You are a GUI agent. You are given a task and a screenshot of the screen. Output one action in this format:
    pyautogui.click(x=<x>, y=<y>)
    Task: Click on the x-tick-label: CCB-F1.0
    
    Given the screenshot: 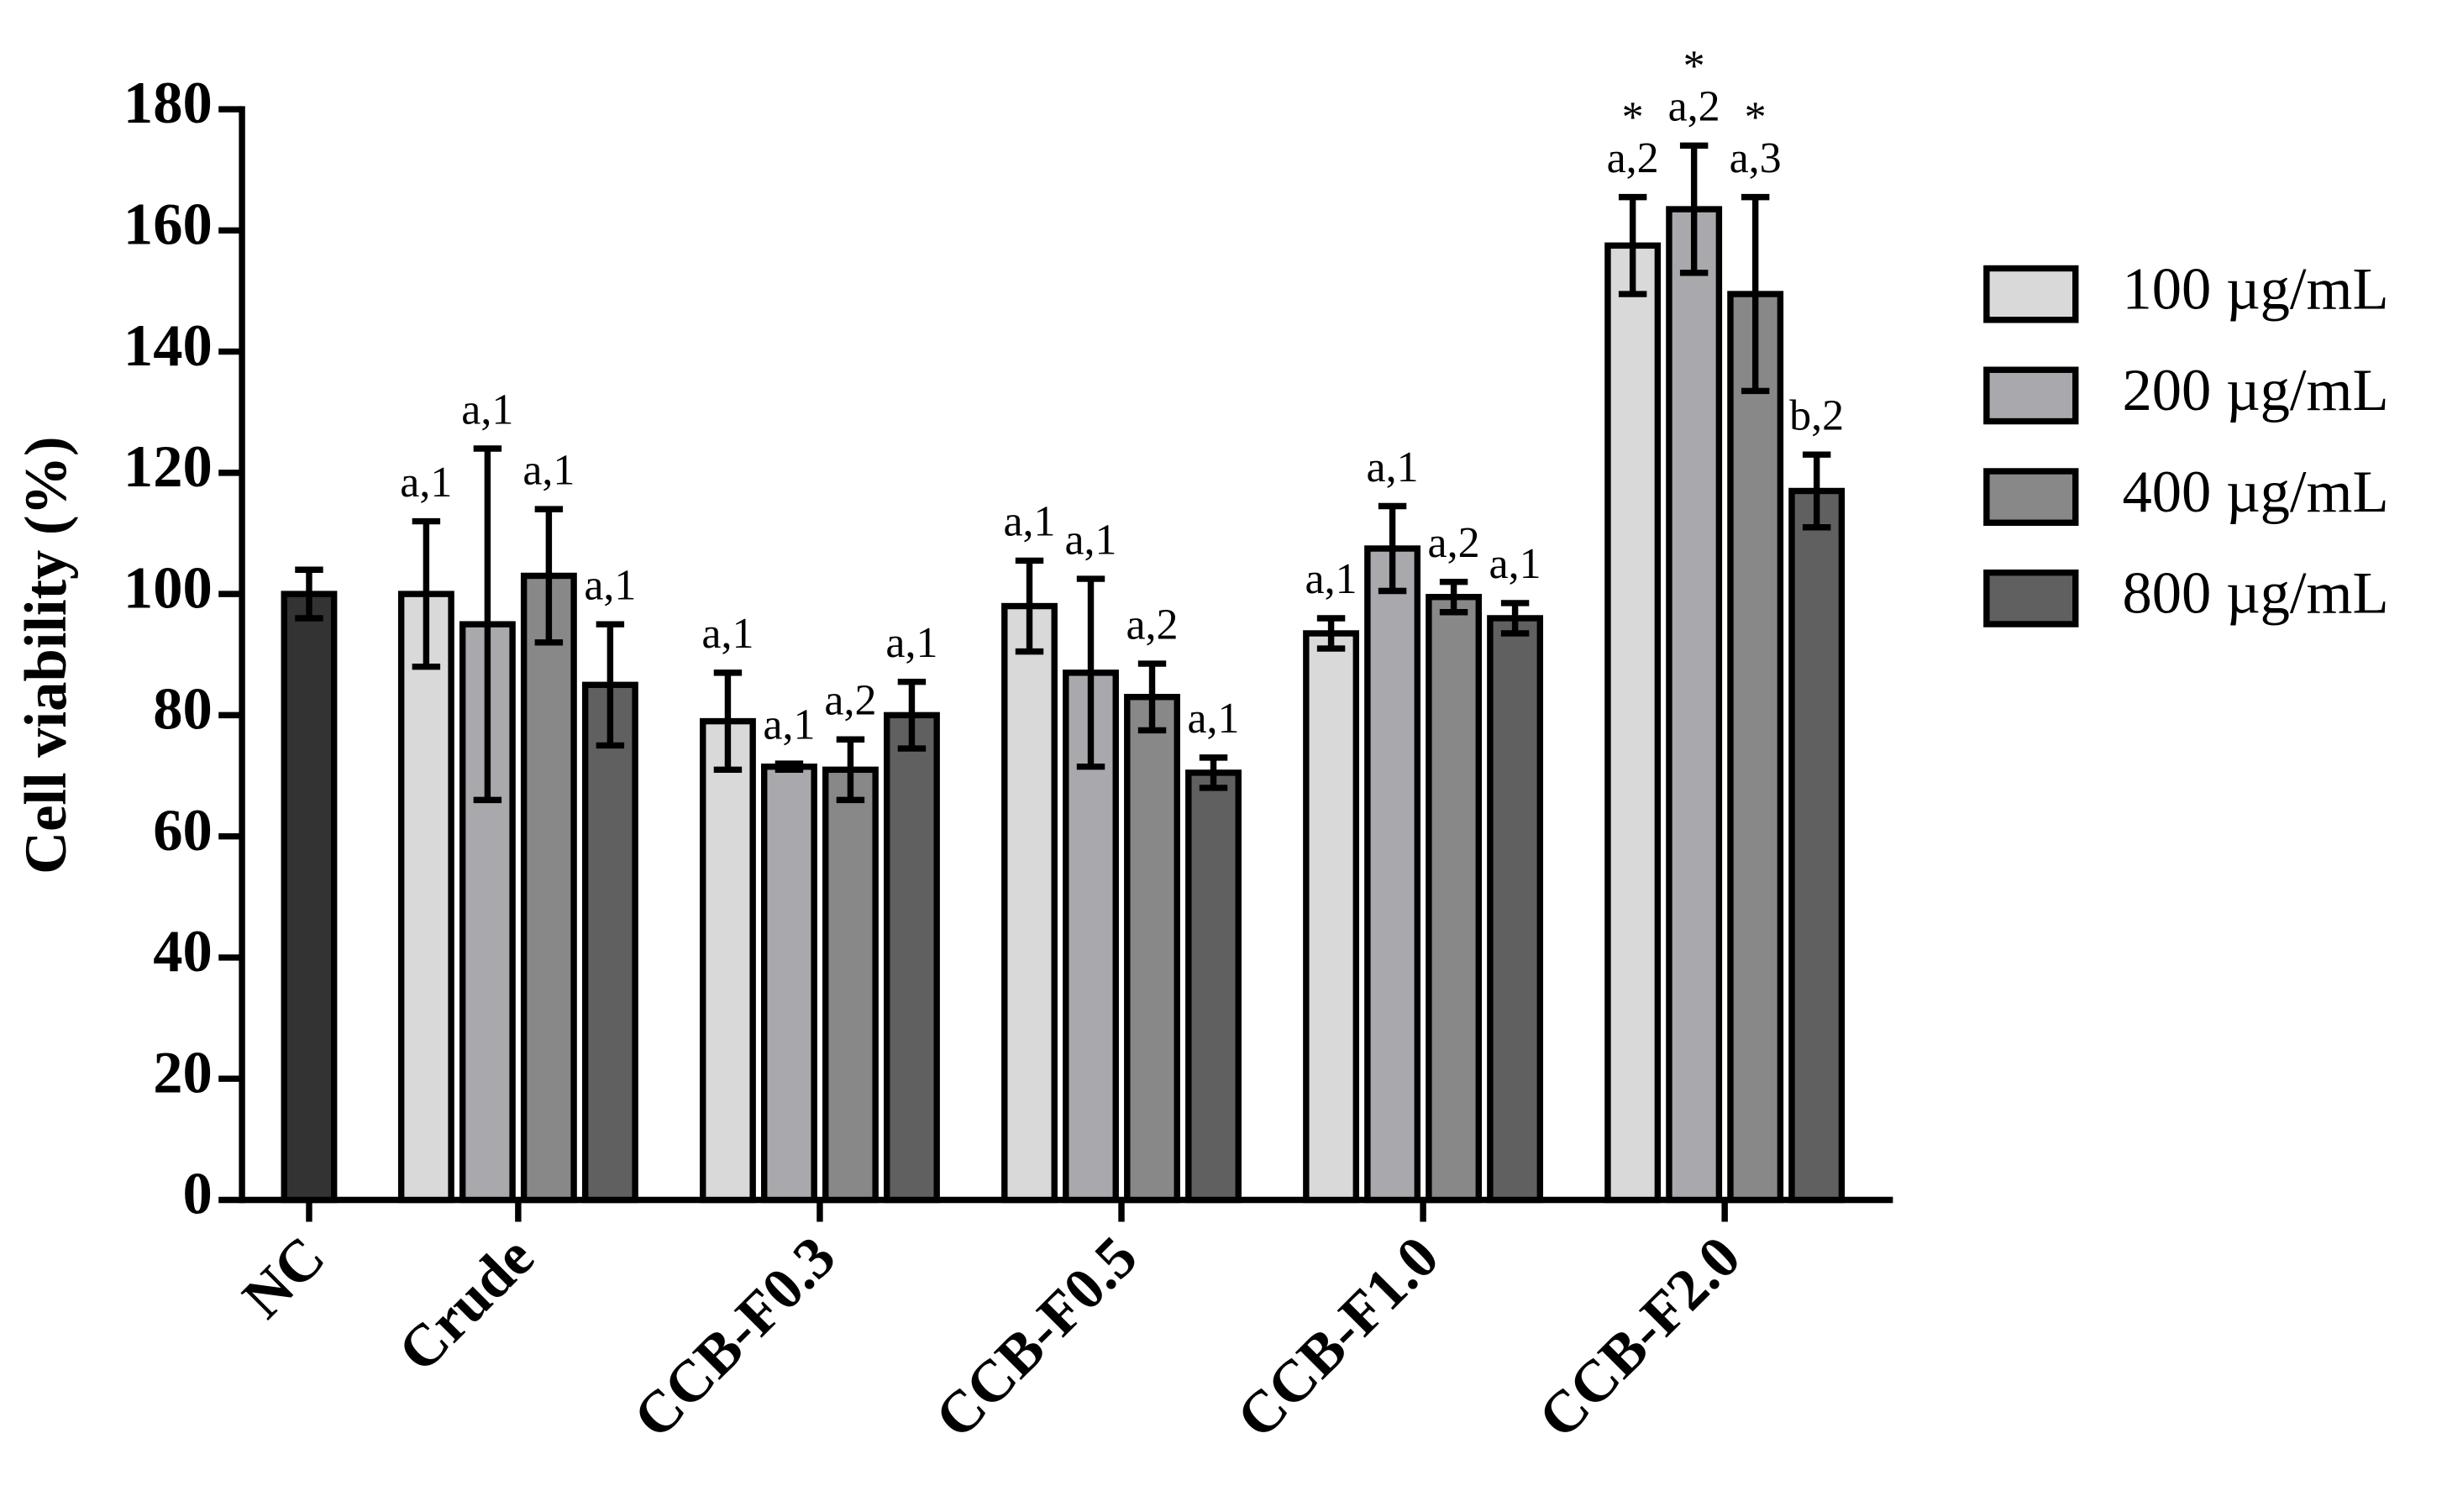 What is the action you would take?
    pyautogui.click(x=1338, y=1337)
    